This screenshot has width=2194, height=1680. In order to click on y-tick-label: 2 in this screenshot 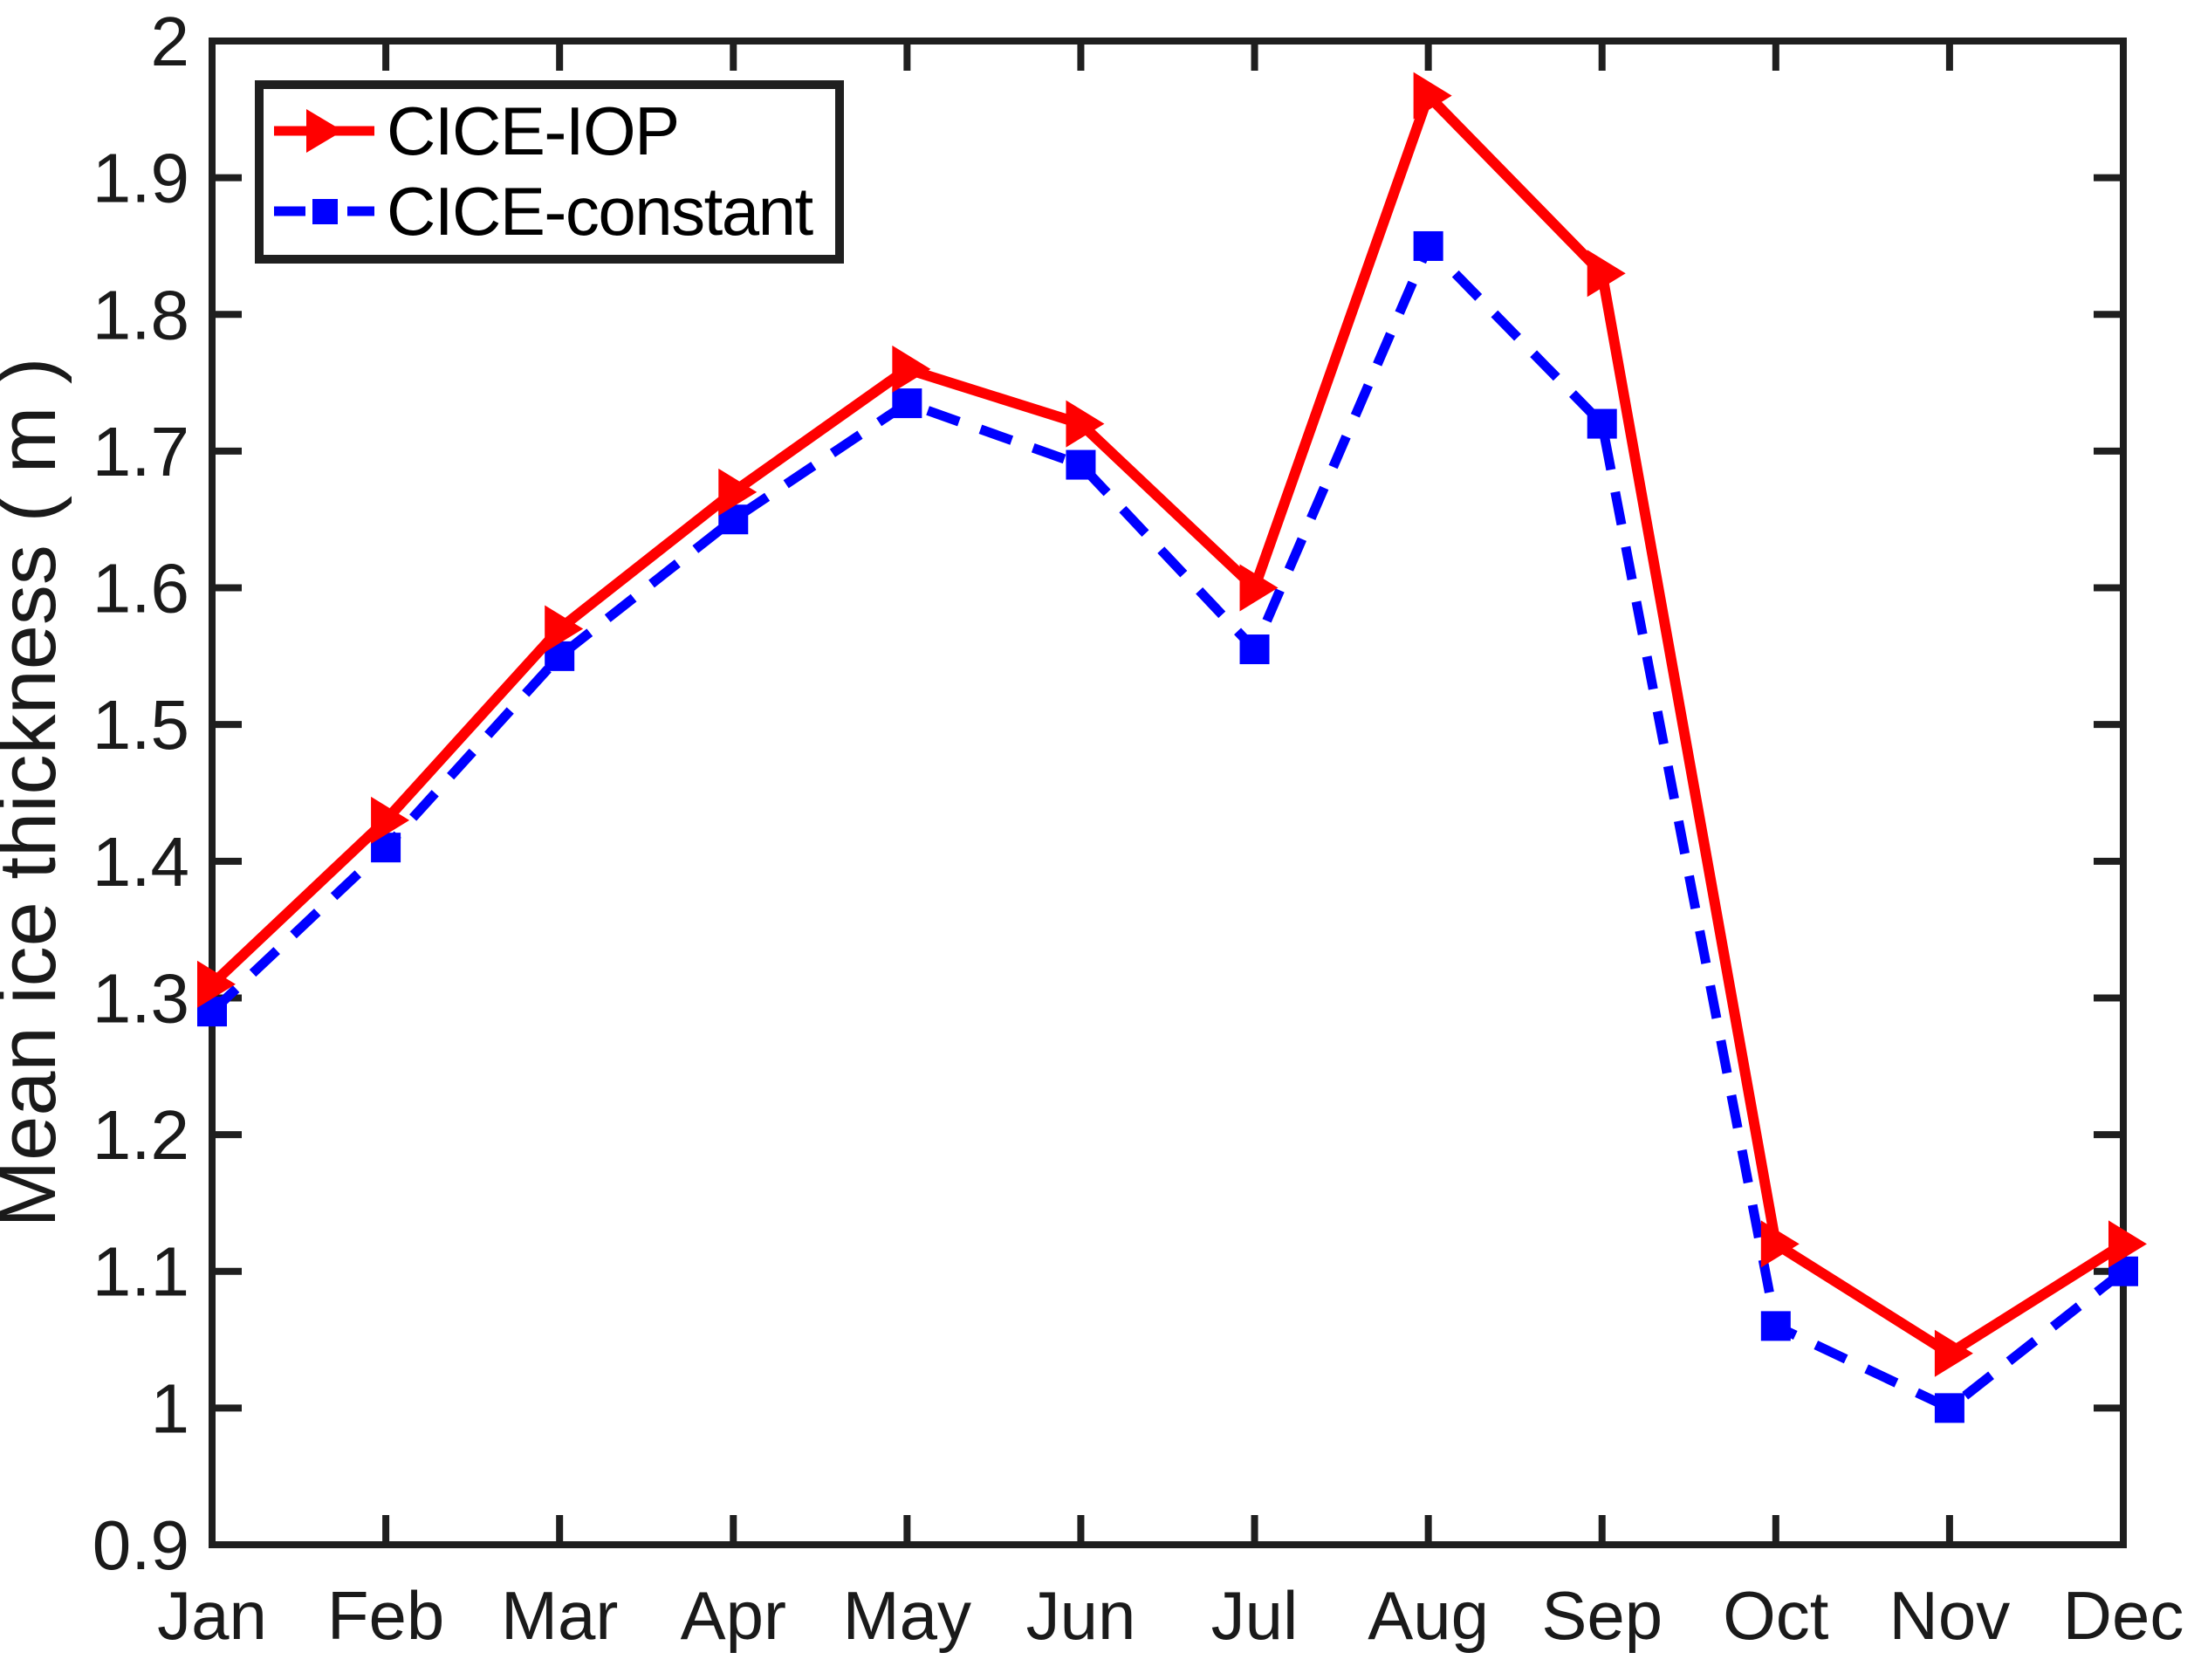, I will do `click(171, 41)`.